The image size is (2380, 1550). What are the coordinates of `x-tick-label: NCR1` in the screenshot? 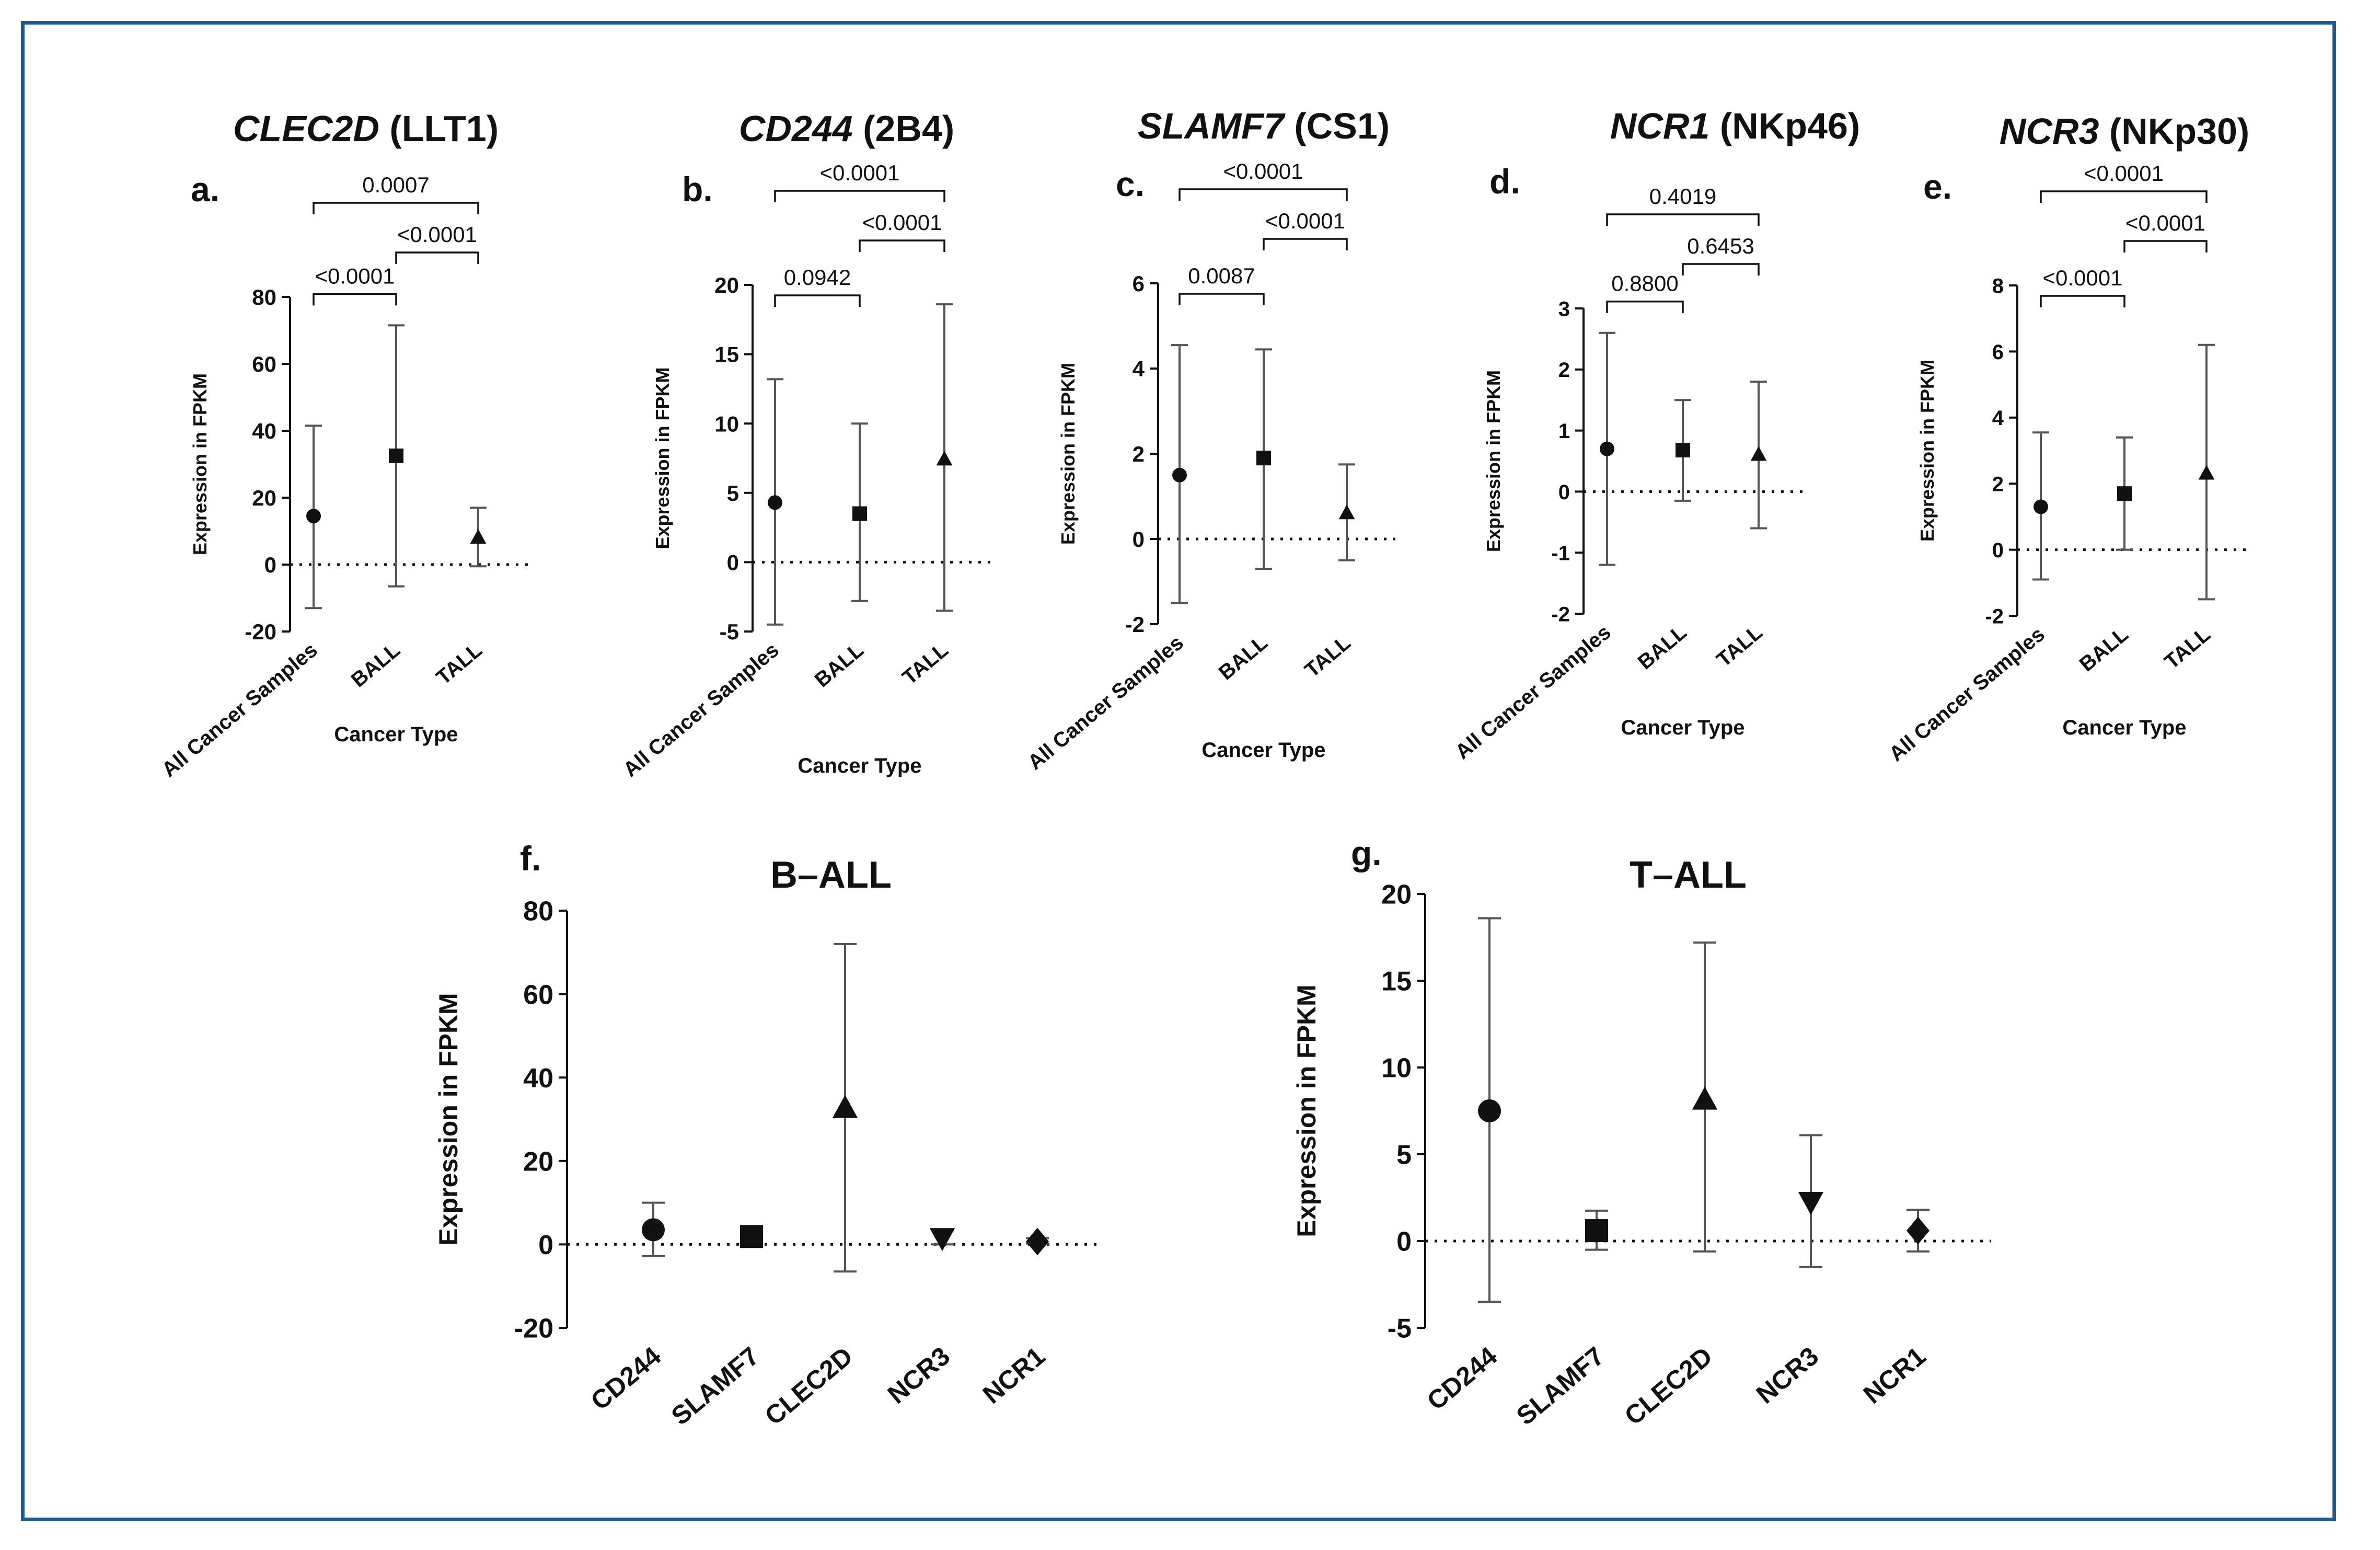 It's located at (1895, 1375).